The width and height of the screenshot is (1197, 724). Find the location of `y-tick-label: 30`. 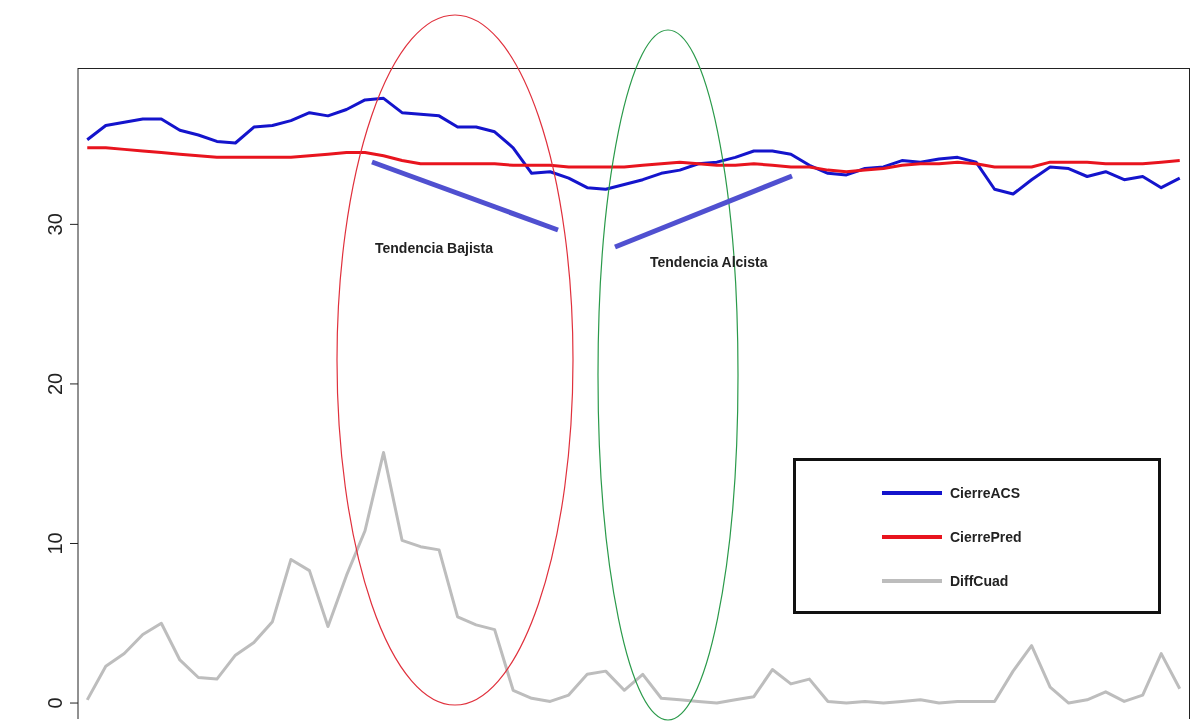

y-tick-label: 30 is located at coordinates (55, 224).